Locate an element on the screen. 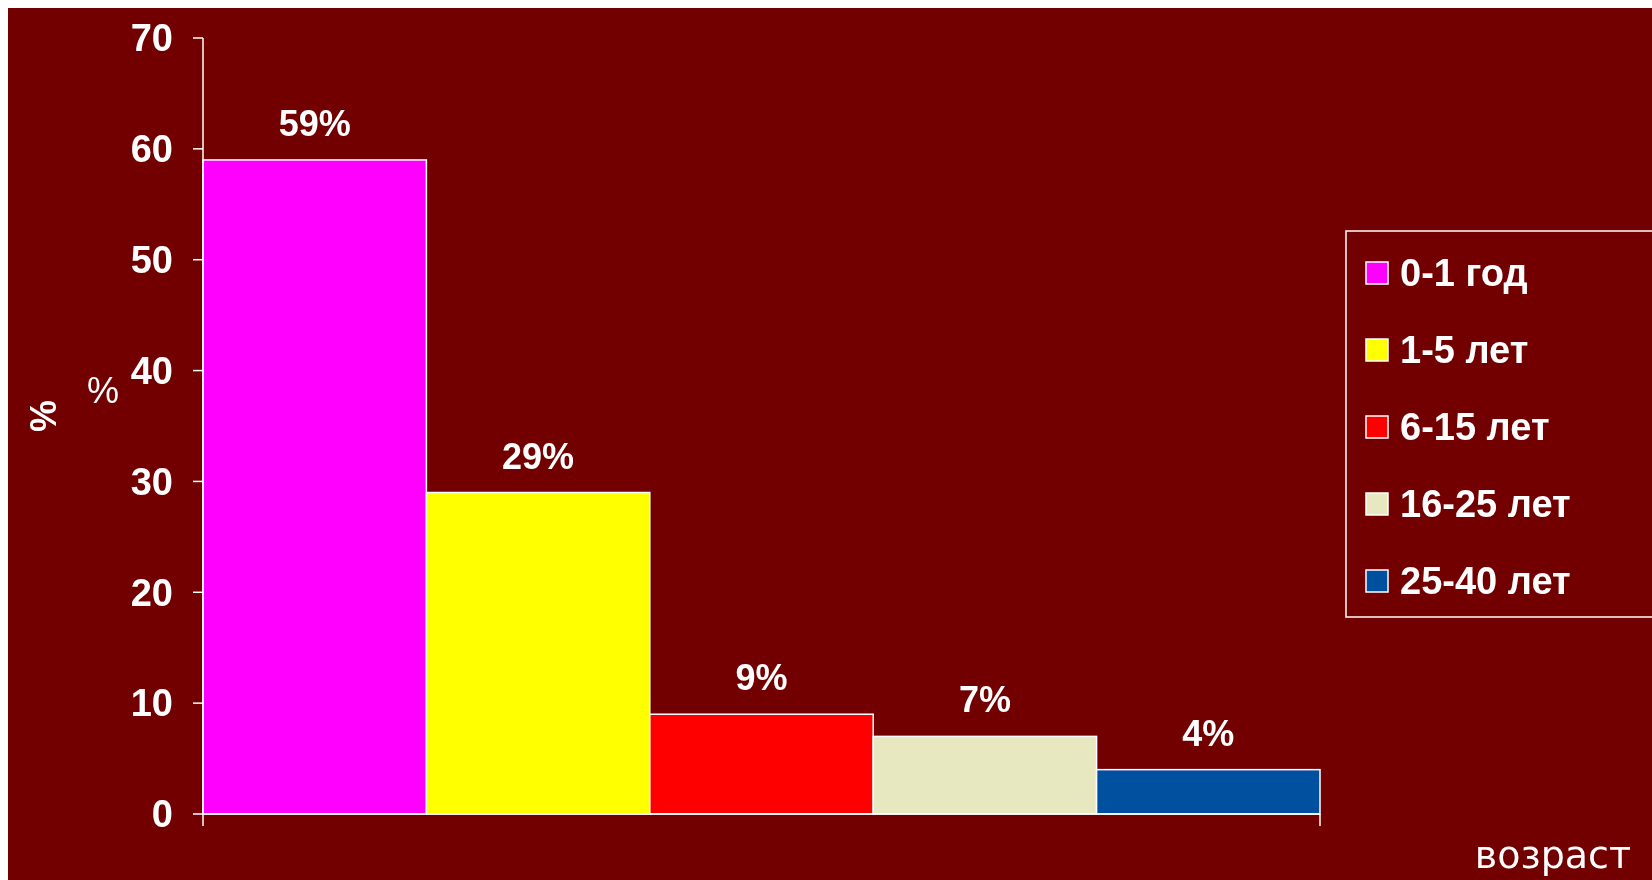  y-tick-label: 50 is located at coordinates (151, 260).